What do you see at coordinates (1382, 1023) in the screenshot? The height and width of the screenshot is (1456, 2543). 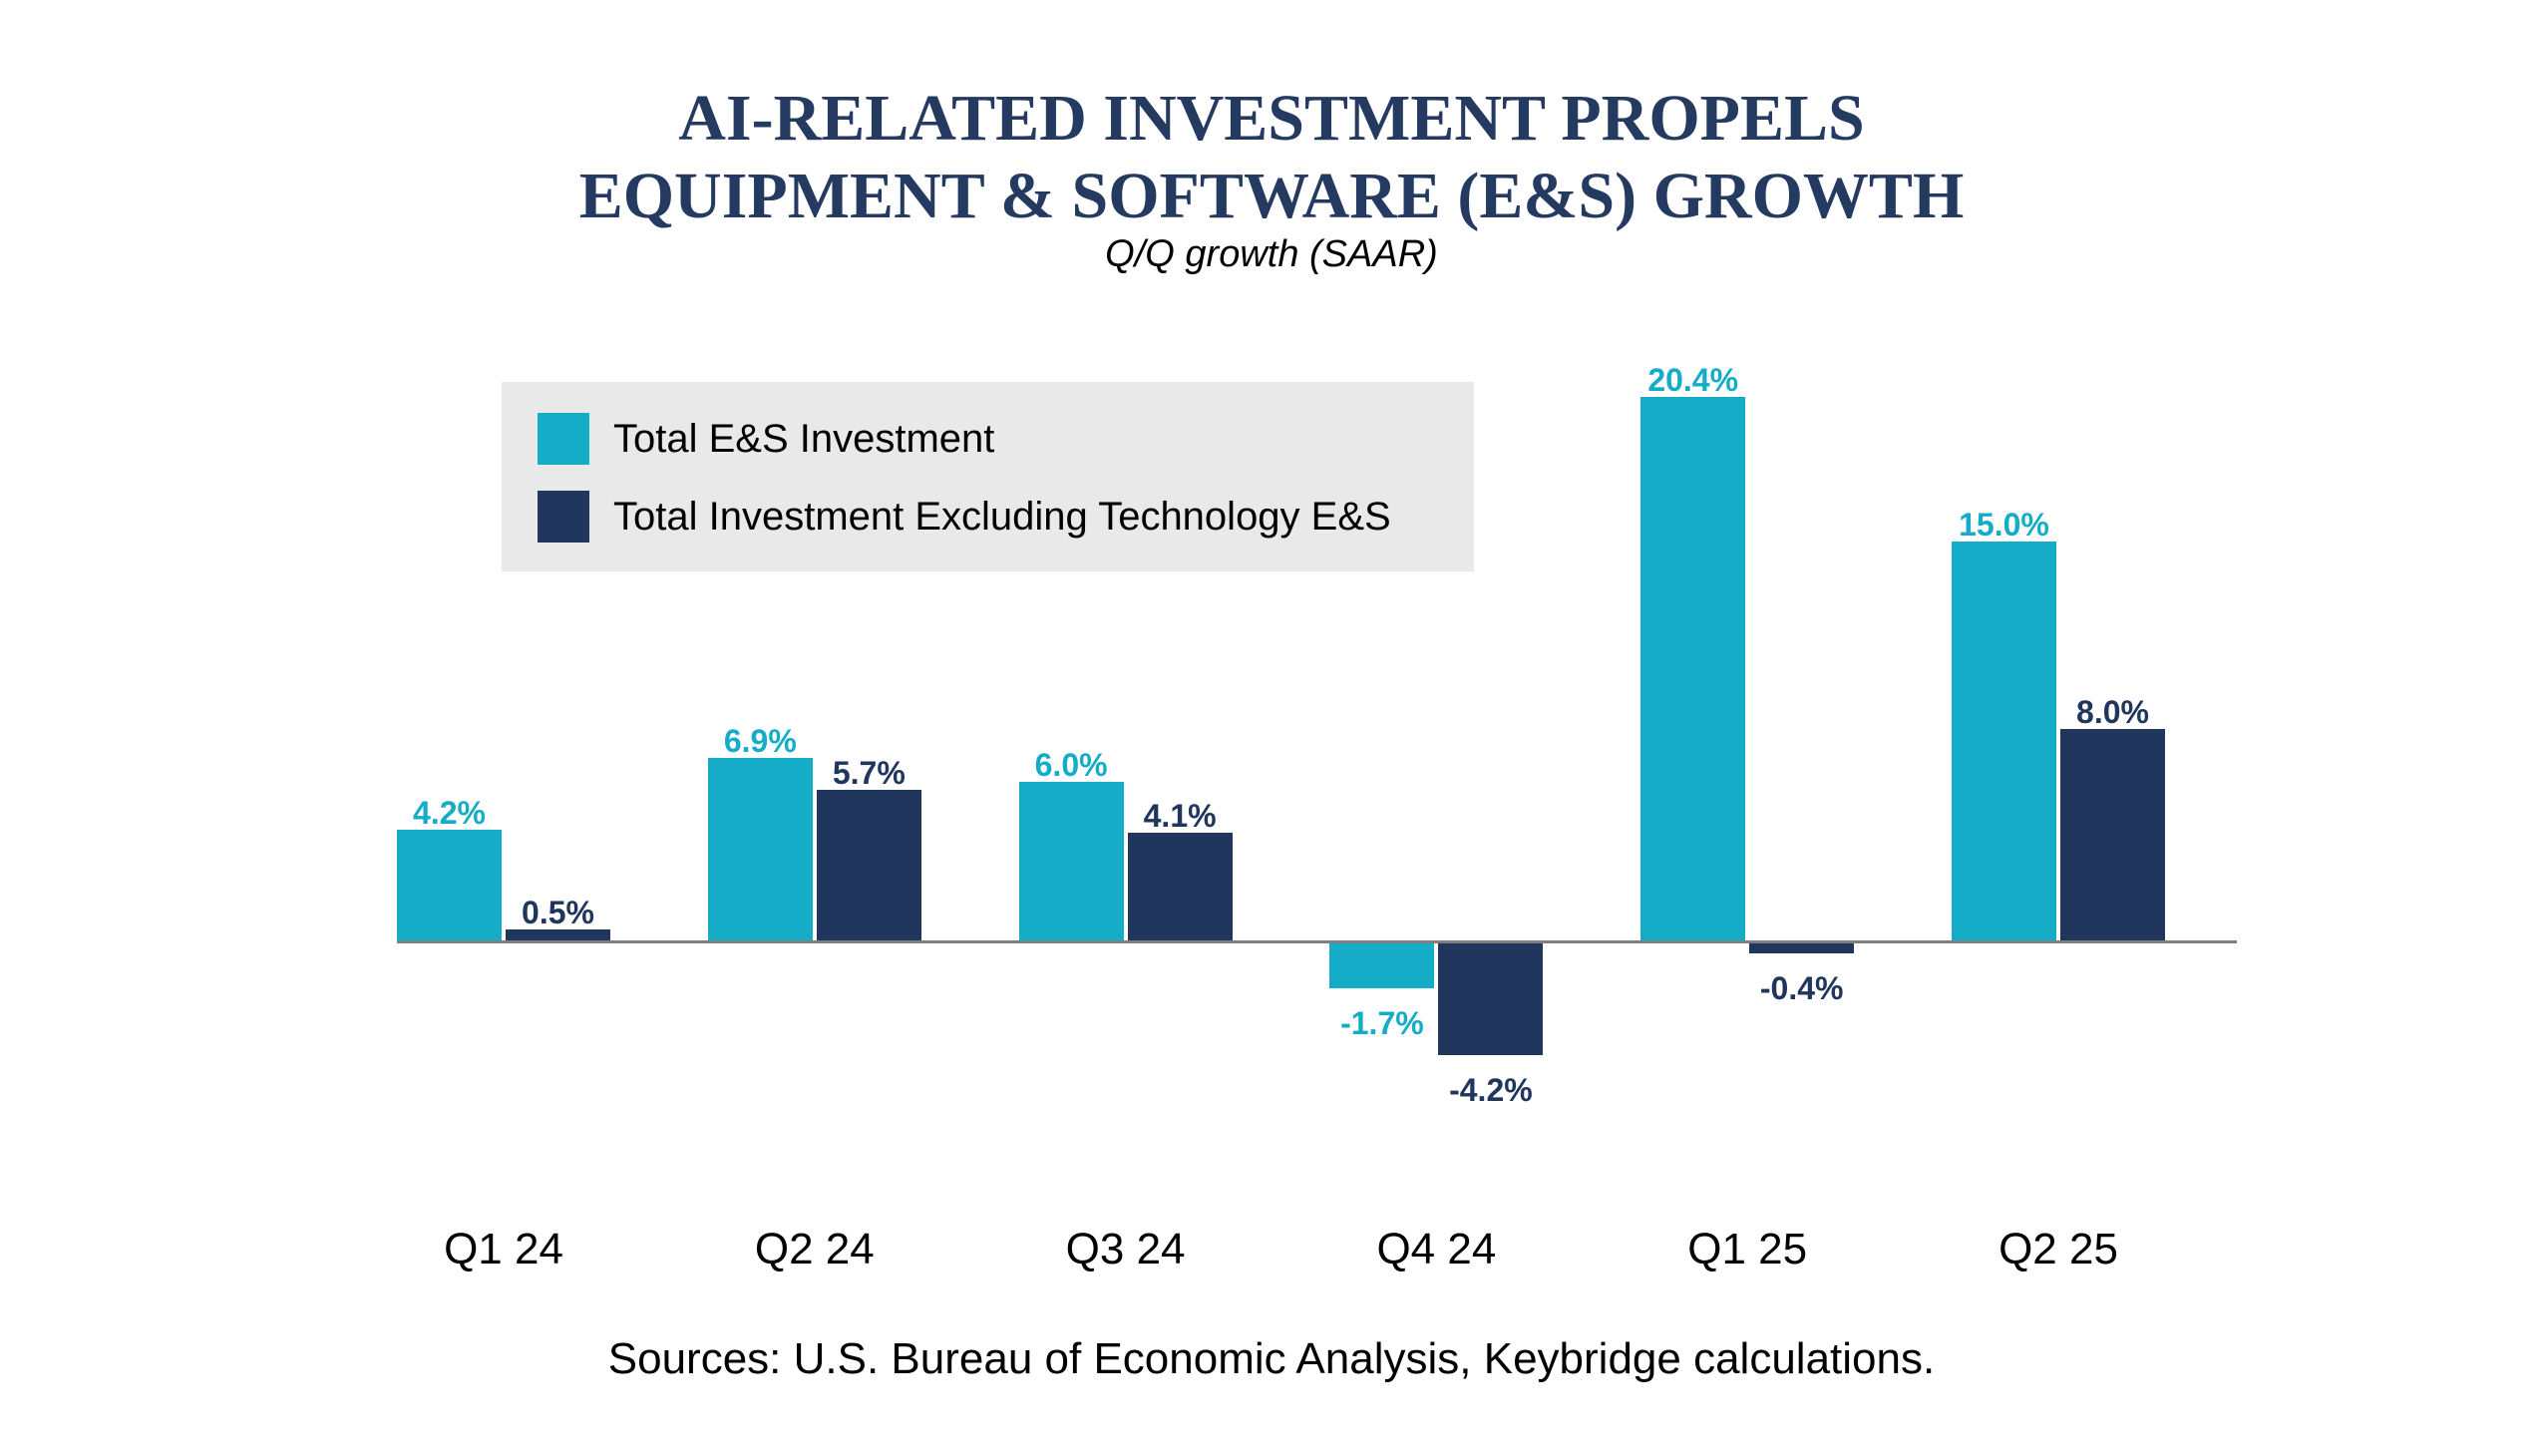 I see `bar-value-label: -1.7%` at bounding box center [1382, 1023].